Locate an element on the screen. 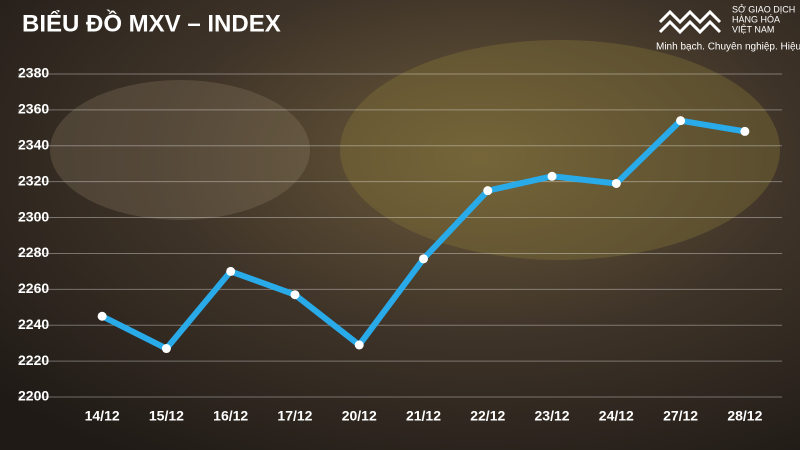  x-tick-label: 24/12 is located at coordinates (616, 416).